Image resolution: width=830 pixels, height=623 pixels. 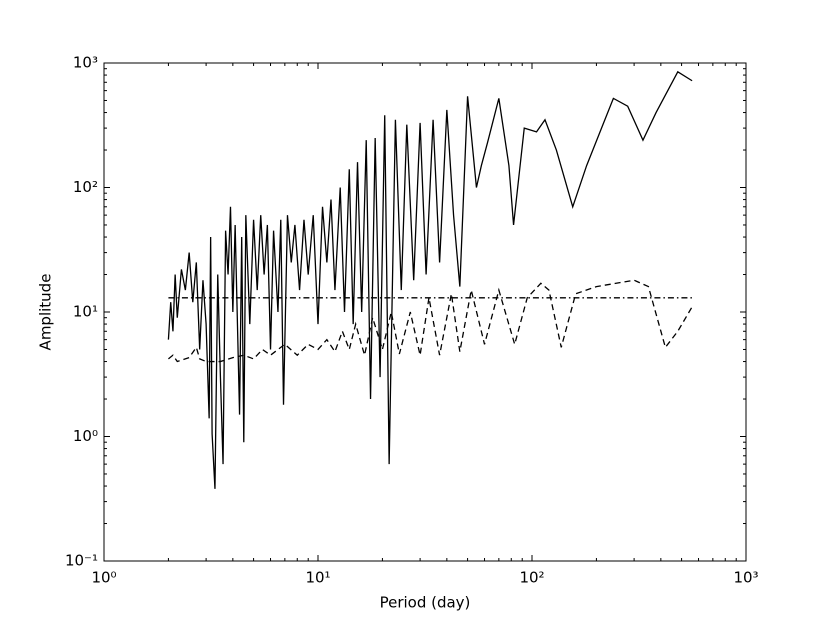 What do you see at coordinates (85, 63) in the screenshot?
I see `y-tick-label: 10³` at bounding box center [85, 63].